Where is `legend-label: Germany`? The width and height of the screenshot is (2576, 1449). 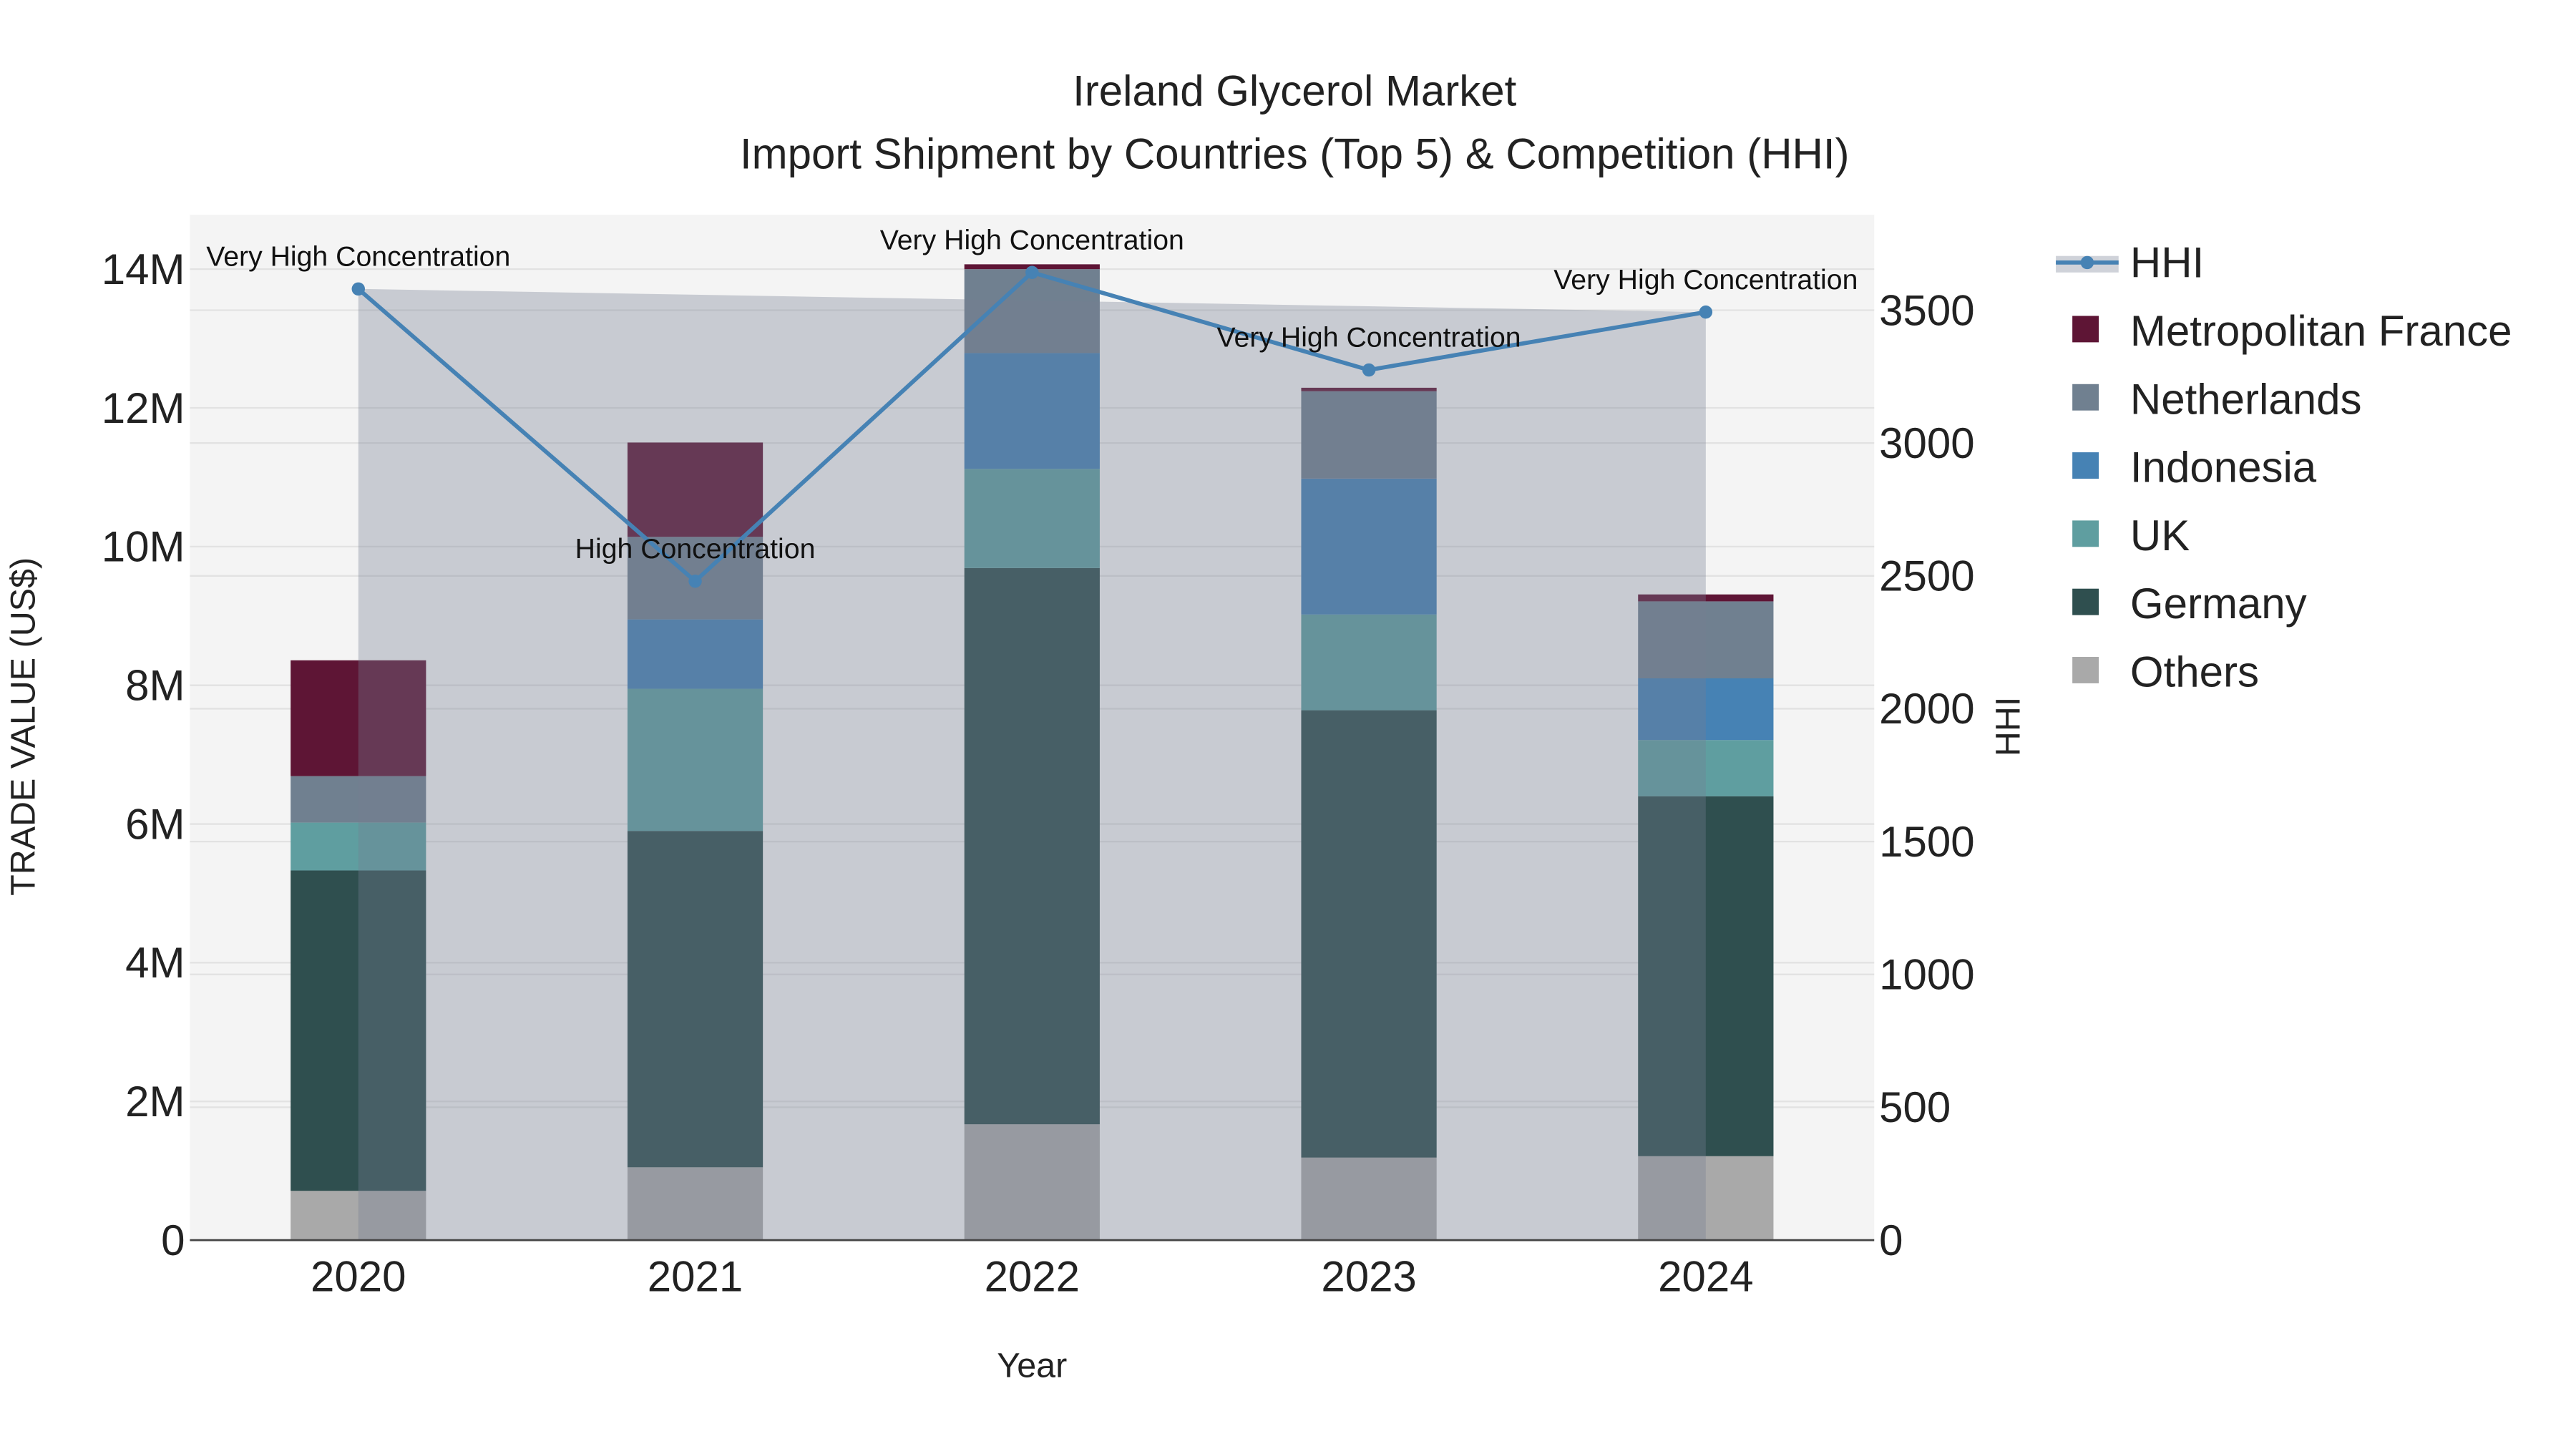
legend-label: Germany is located at coordinates (2218, 604).